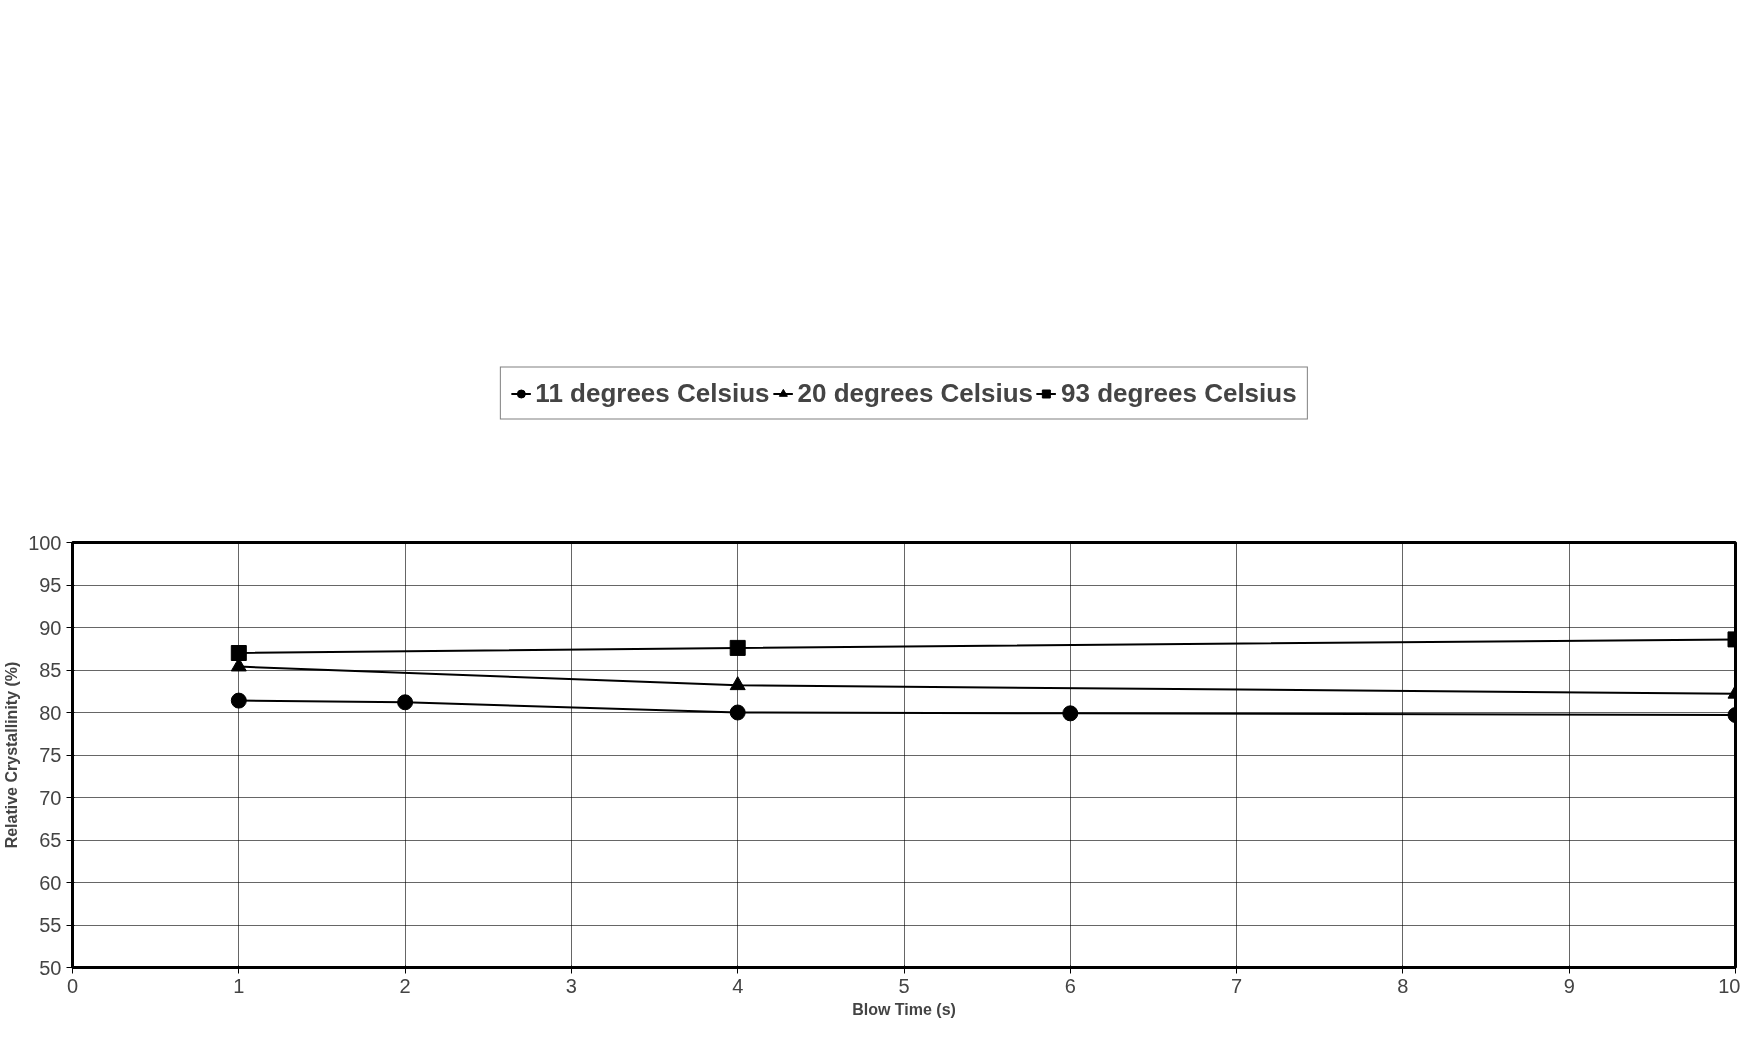 This screenshot has height=1038, width=1754. Describe the element at coordinates (1237, 985) in the screenshot. I see `x-tick-label: 7` at that location.